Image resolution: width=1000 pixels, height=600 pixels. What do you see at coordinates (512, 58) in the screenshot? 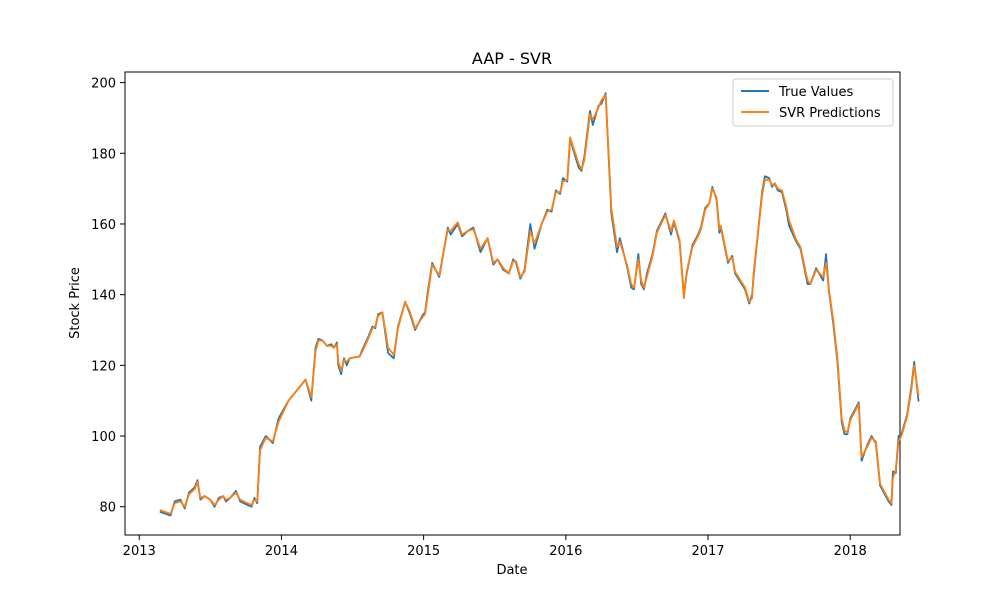
I see `chart-title: AAP - SVR` at bounding box center [512, 58].